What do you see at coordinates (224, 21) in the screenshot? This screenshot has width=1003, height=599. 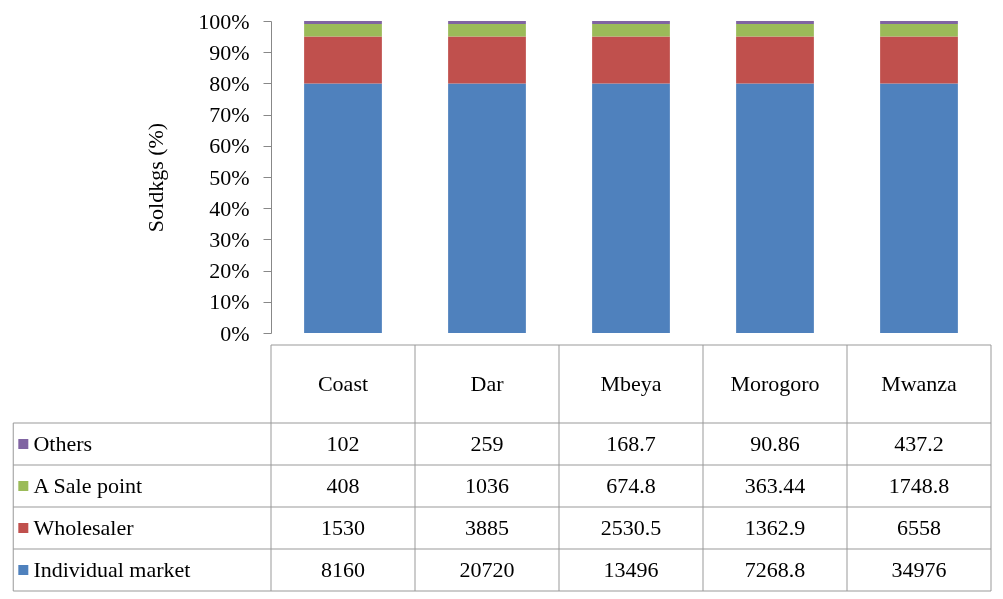 I see `y-tick-label: 100%` at bounding box center [224, 21].